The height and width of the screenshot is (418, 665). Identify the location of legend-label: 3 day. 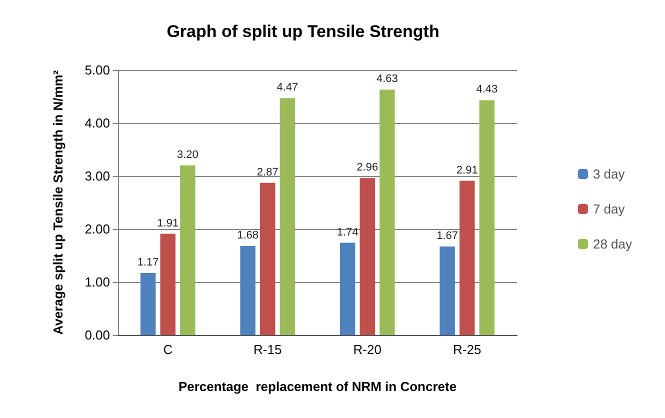
(609, 174).